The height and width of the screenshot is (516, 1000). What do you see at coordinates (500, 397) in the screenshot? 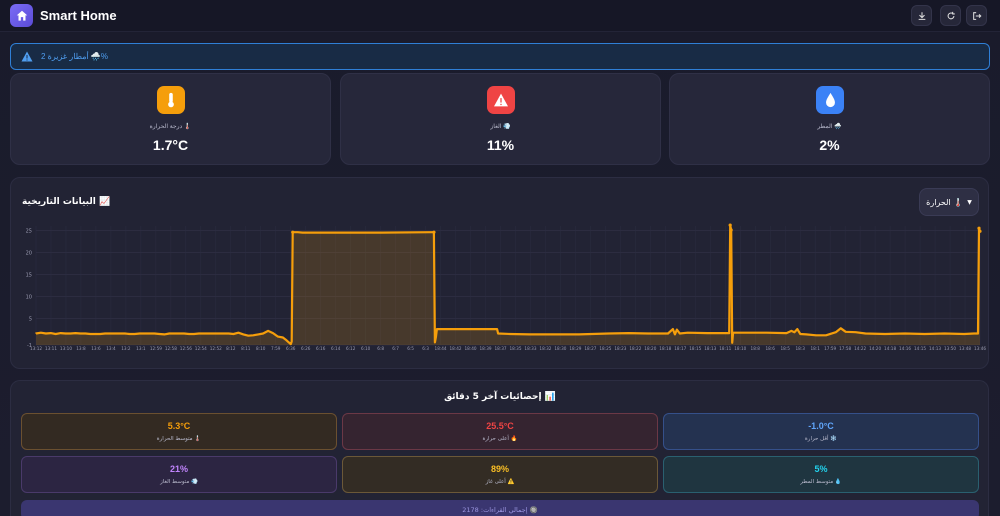
I see `stats-title: إحصائيات آخر 5 دقائق 📊` at bounding box center [500, 397].